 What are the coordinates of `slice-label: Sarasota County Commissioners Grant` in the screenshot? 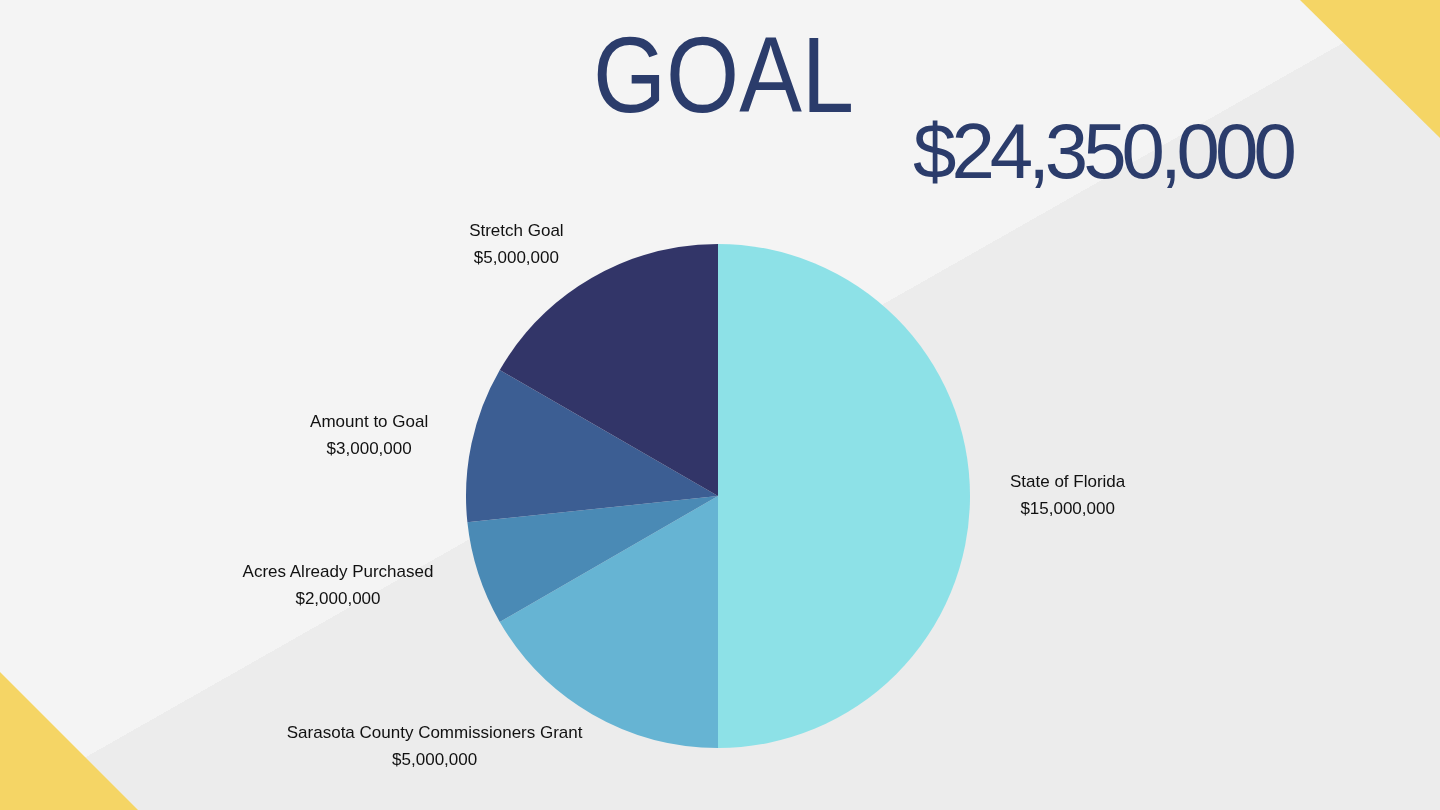 It's located at (434, 733).